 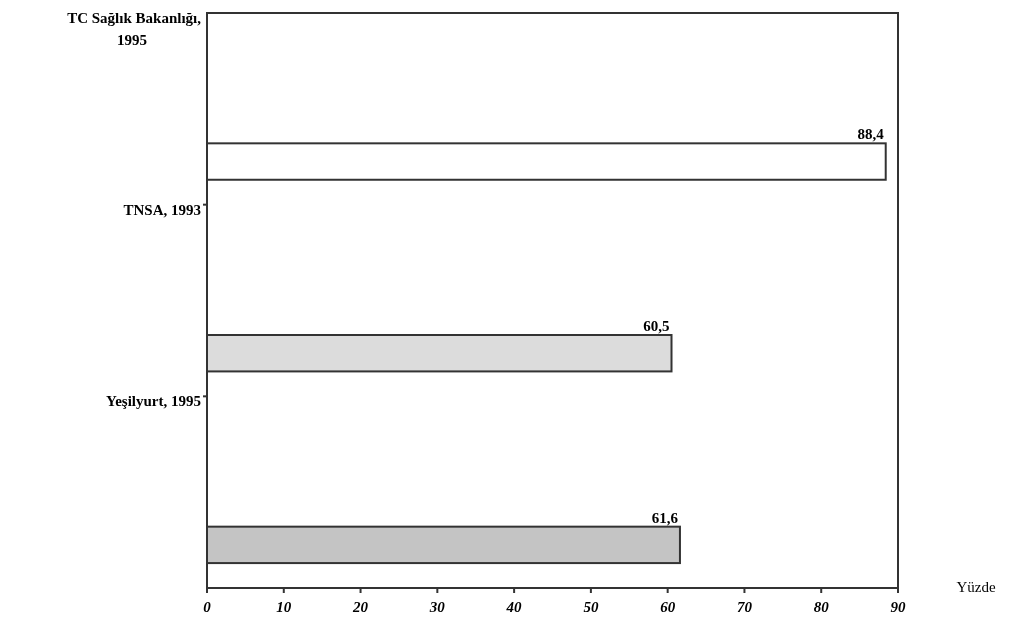 What do you see at coordinates (656, 326) in the screenshot?
I see `data-label: 60,5` at bounding box center [656, 326].